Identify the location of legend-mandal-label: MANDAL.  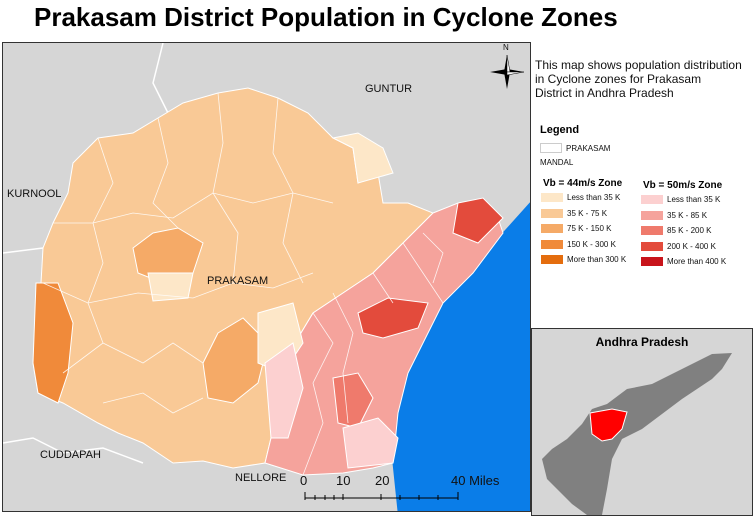
(557, 162).